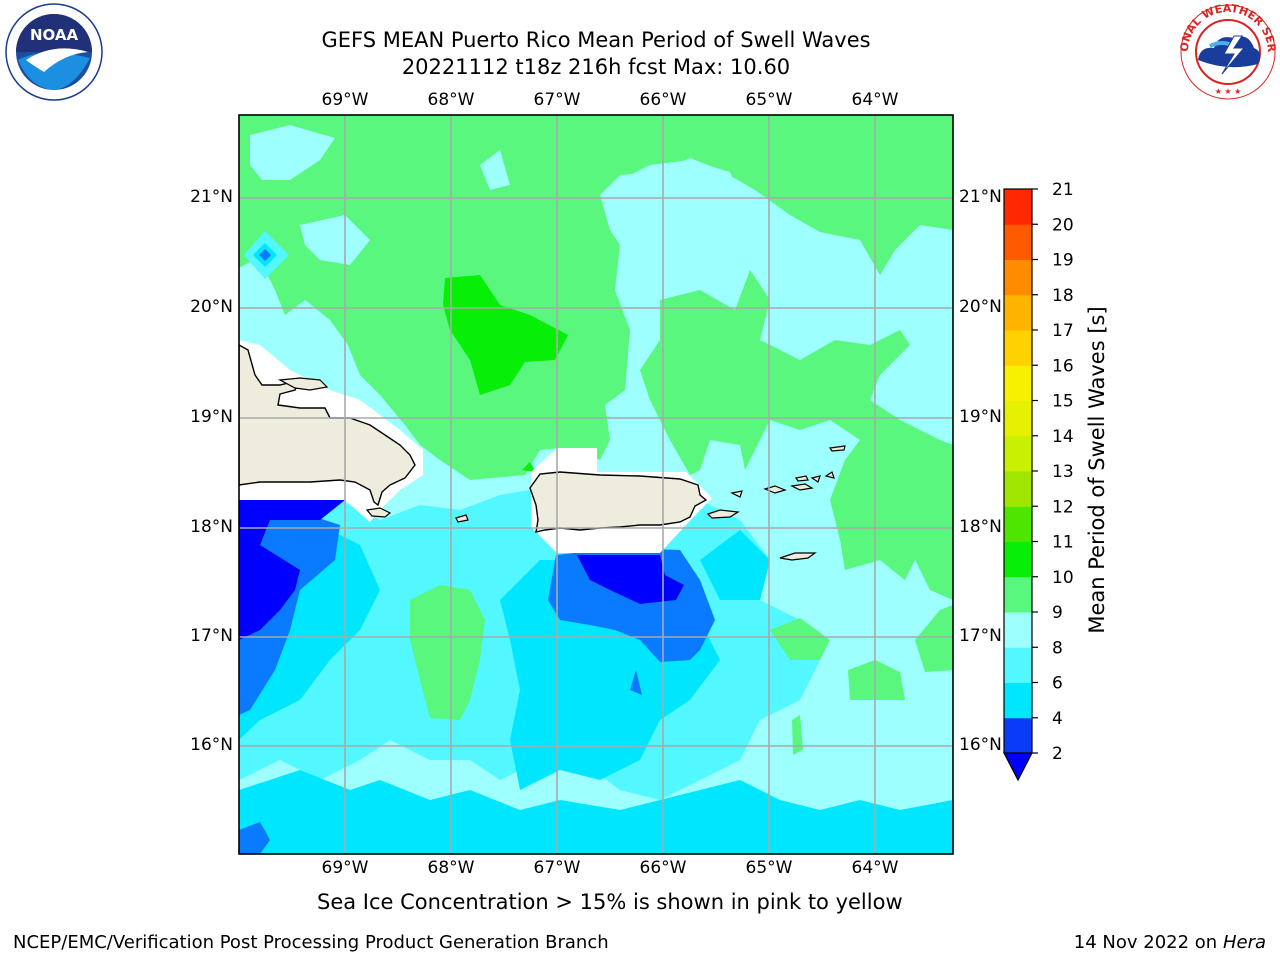  I want to click on date-text: 14 Nov 2022 on Hera, so click(1170, 942).